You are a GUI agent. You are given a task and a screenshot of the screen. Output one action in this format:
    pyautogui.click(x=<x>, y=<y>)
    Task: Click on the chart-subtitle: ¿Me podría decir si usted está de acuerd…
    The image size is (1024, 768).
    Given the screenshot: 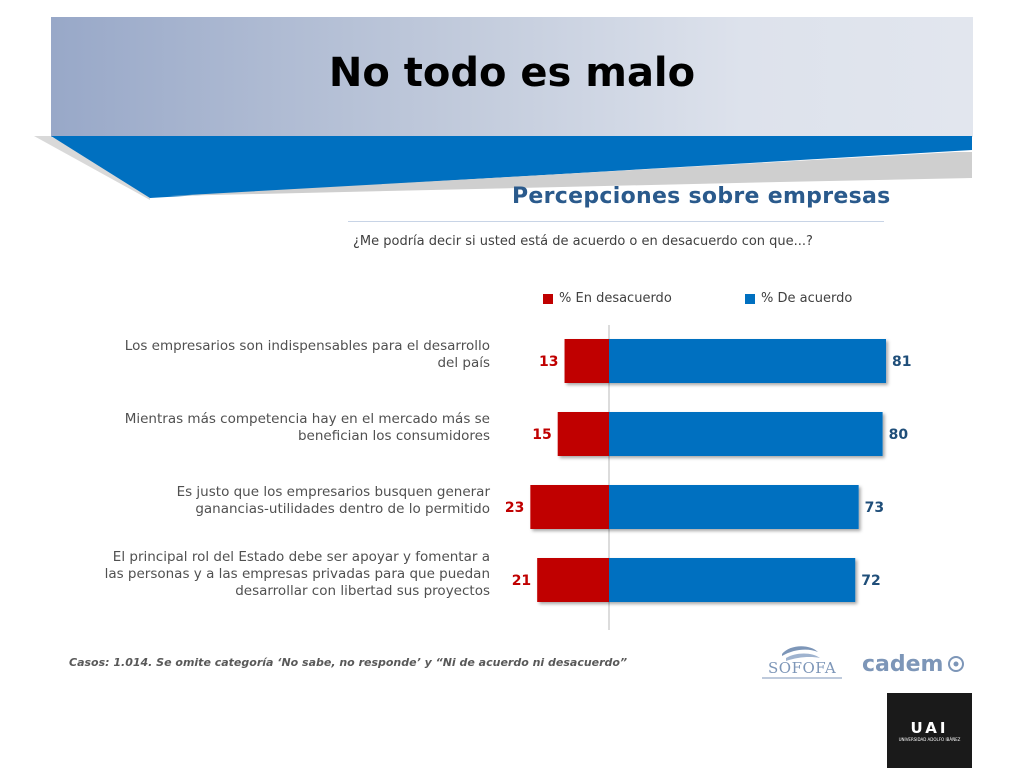 What is the action you would take?
    pyautogui.click(x=583, y=241)
    